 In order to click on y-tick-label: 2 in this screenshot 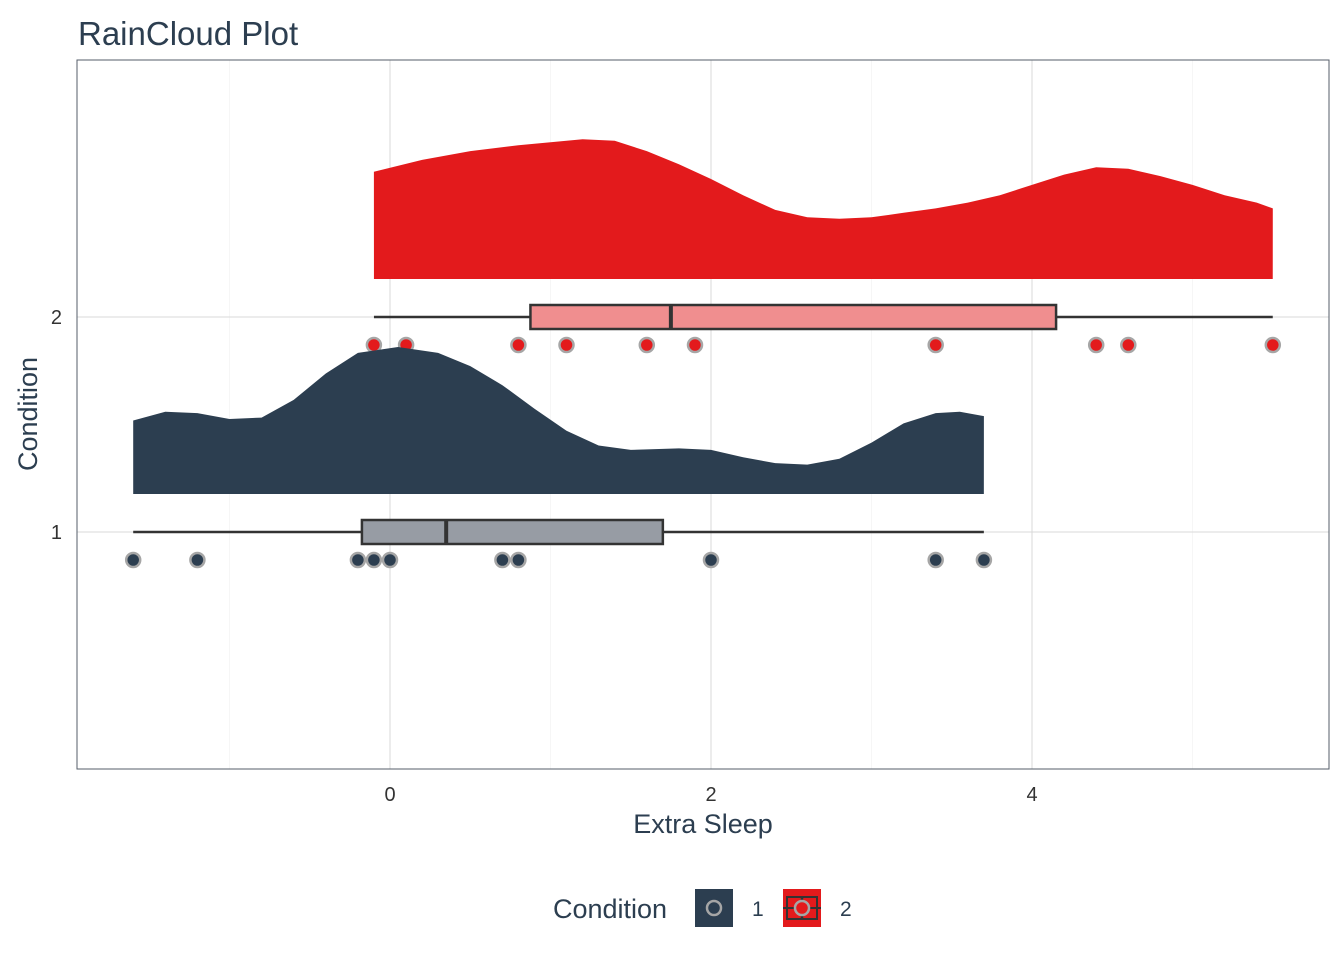, I will do `click(56, 318)`.